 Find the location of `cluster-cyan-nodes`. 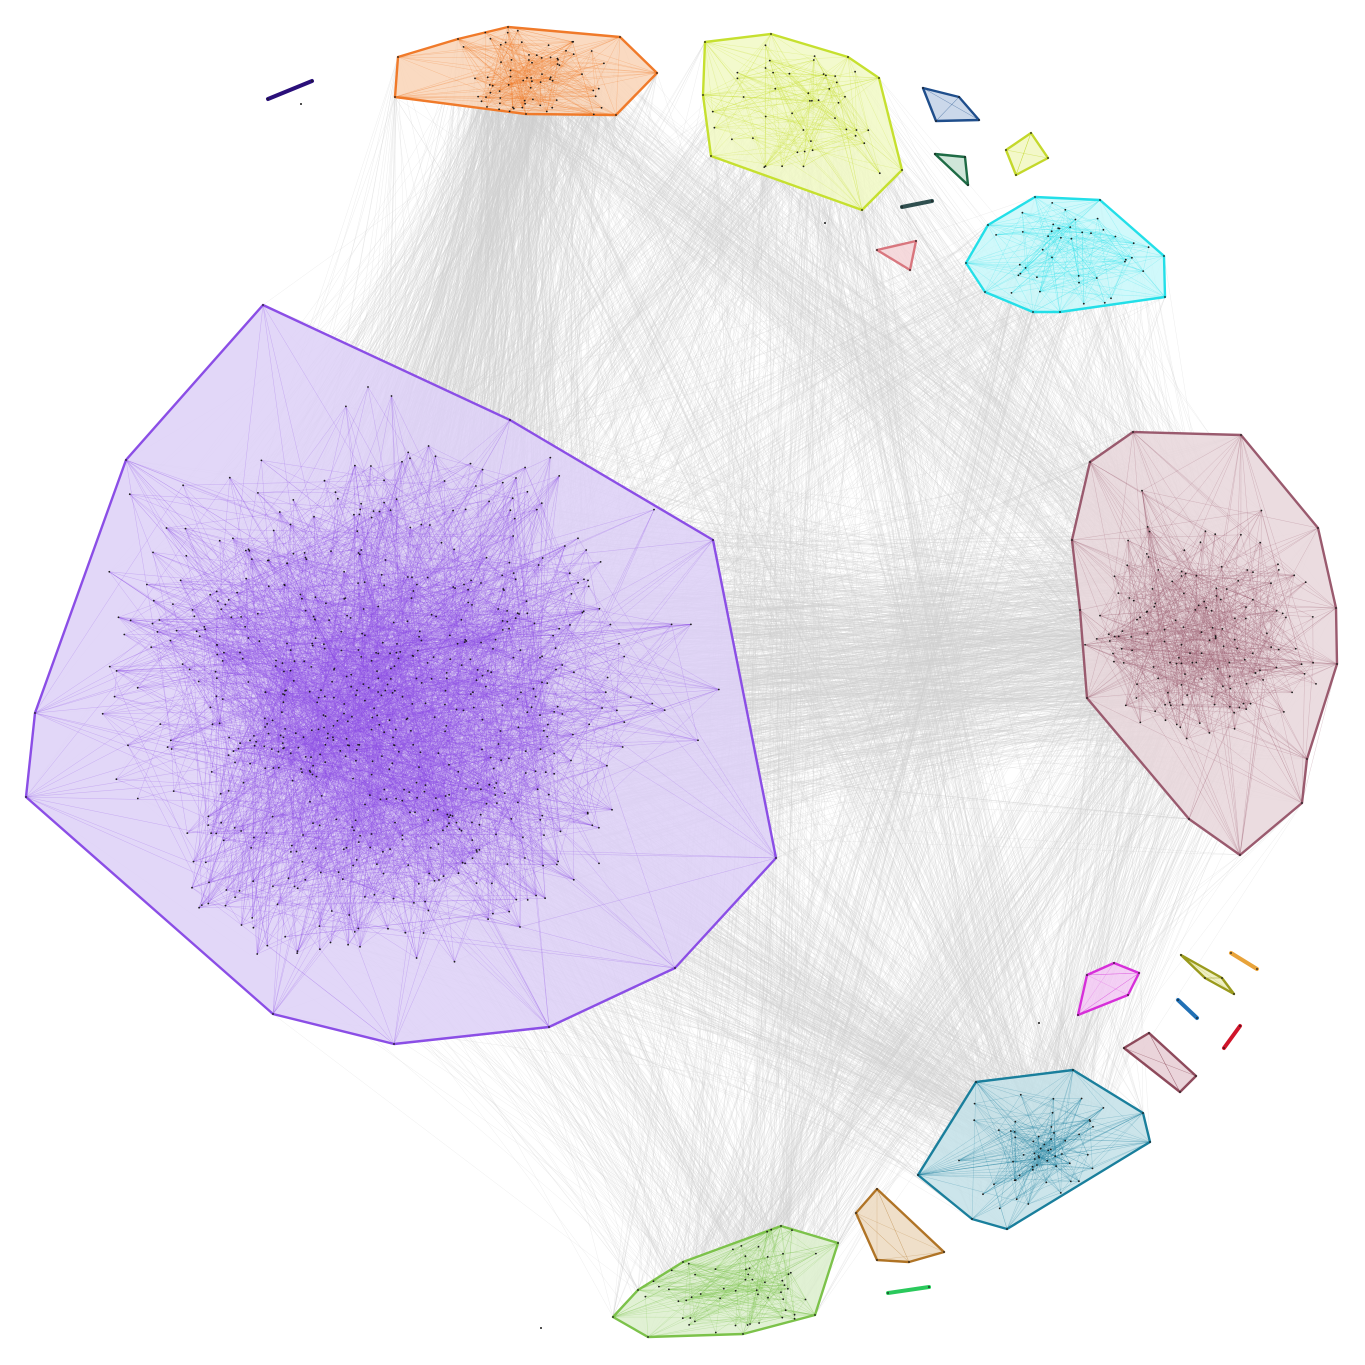

cluster-cyan-nodes is located at coordinates (1065, 254).